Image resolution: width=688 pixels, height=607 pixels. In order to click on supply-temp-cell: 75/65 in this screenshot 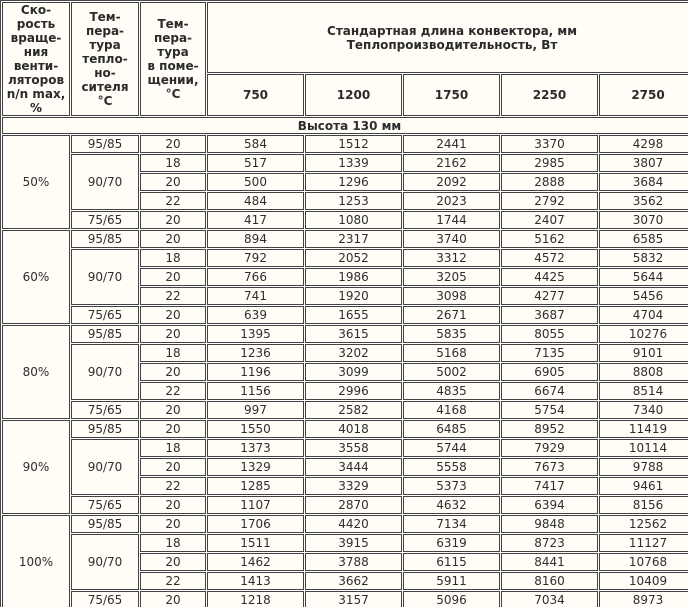, I will do `click(105, 315)`.